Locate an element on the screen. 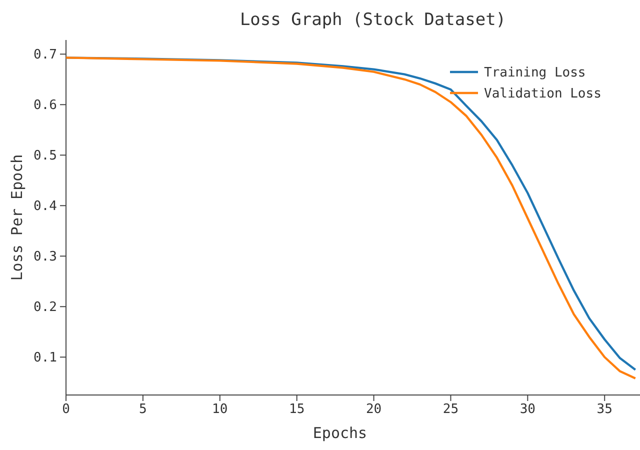 Image resolution: width=640 pixels, height=450 pixels. legend-label: Validation Loss is located at coordinates (543, 94).